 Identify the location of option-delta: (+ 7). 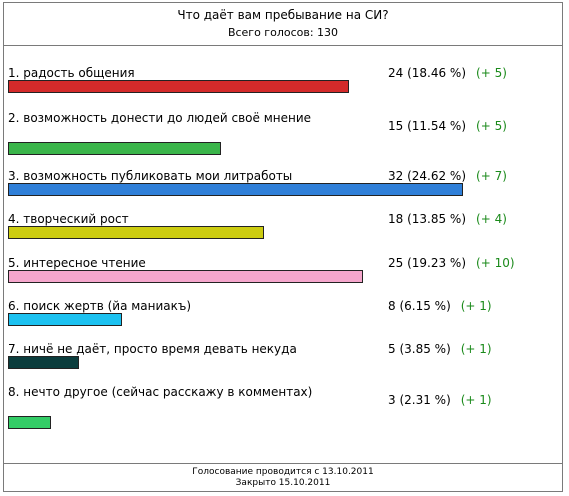
(491, 176).